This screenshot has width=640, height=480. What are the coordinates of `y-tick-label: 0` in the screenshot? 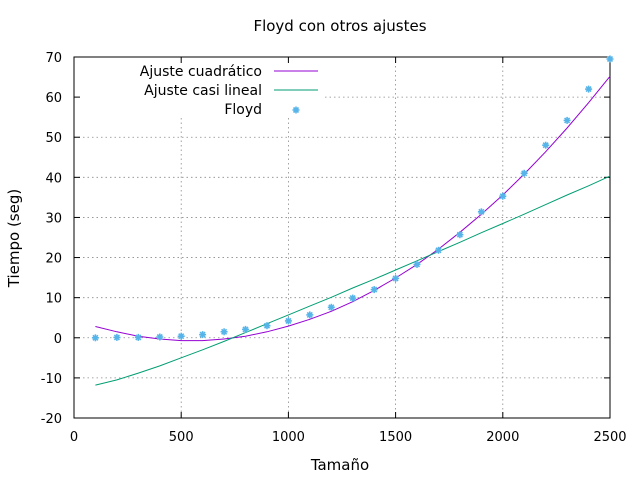 It's located at (58, 339).